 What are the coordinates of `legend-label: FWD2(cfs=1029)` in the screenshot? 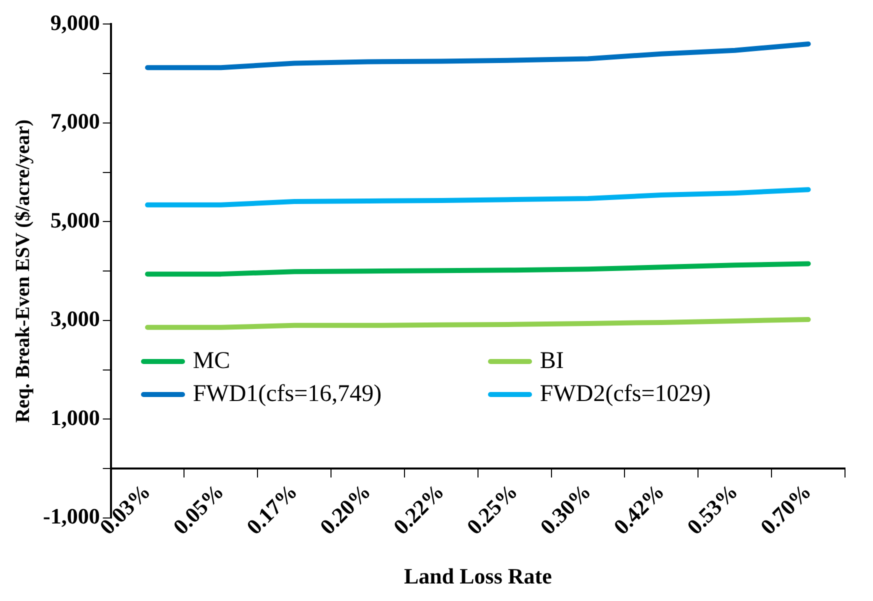 It's located at (625, 394).